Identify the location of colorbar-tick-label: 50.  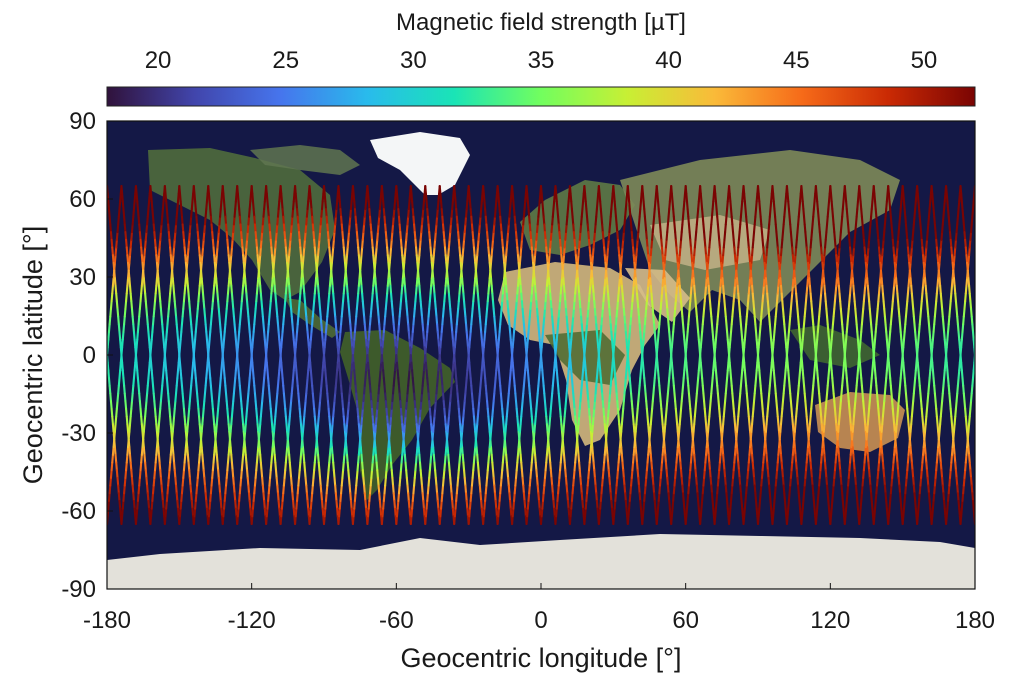
(924, 60).